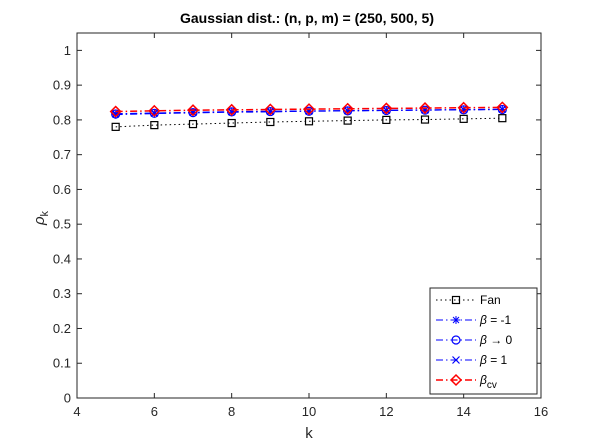  I want to click on legend-label-rest: = -1, so click(499, 320).